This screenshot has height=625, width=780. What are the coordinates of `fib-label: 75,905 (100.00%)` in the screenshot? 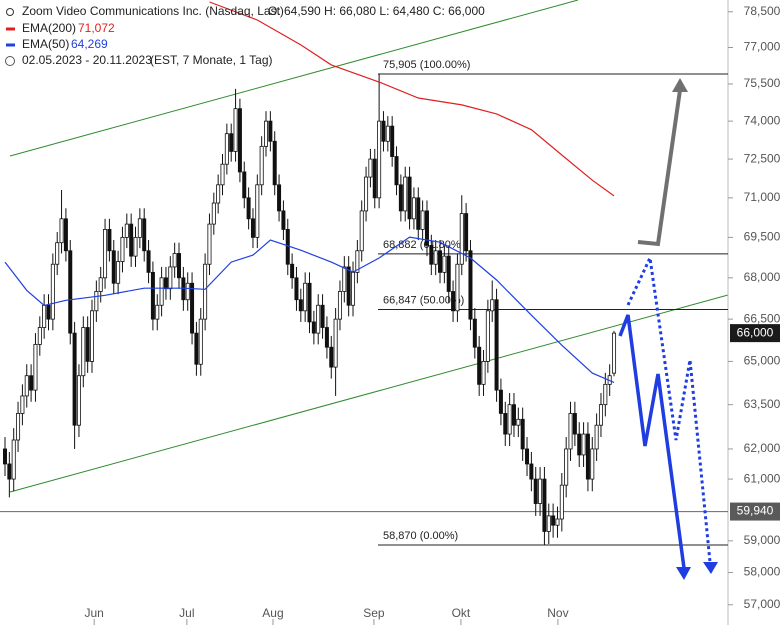 It's located at (426, 65).